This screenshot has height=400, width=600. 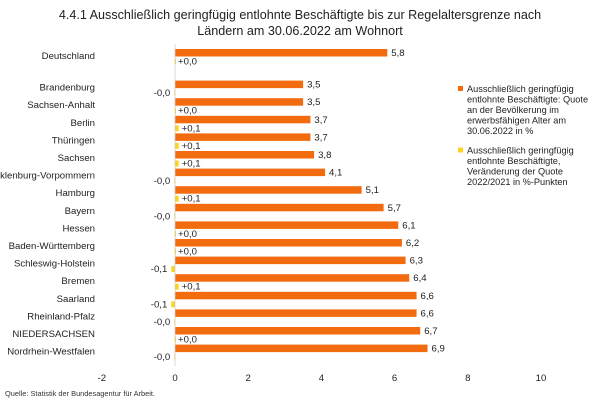 I want to click on data-label-quote: 6,3, so click(x=416, y=261).